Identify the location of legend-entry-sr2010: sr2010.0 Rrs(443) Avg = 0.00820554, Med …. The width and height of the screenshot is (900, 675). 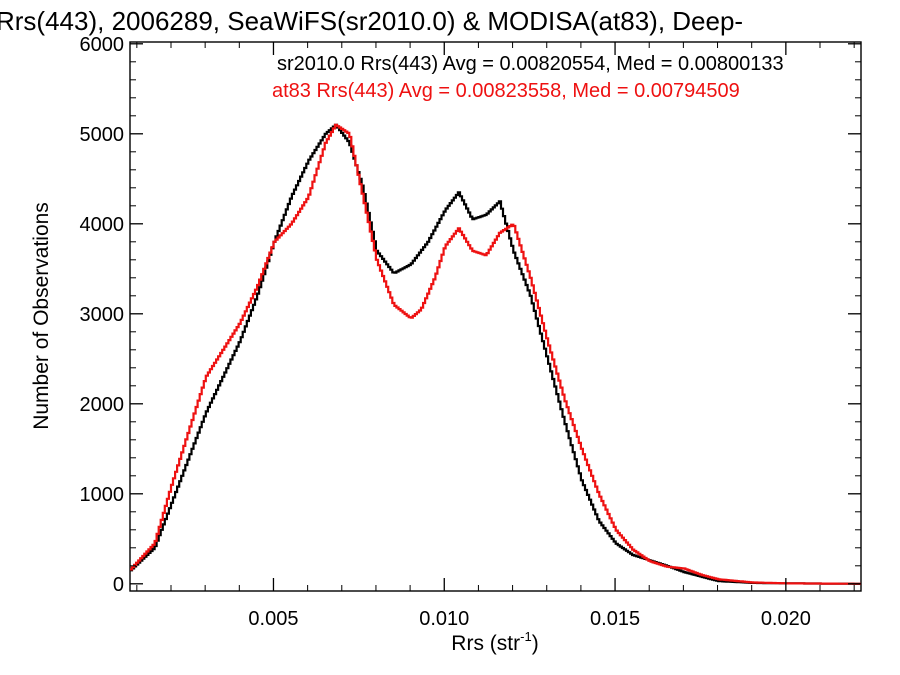
(530, 64).